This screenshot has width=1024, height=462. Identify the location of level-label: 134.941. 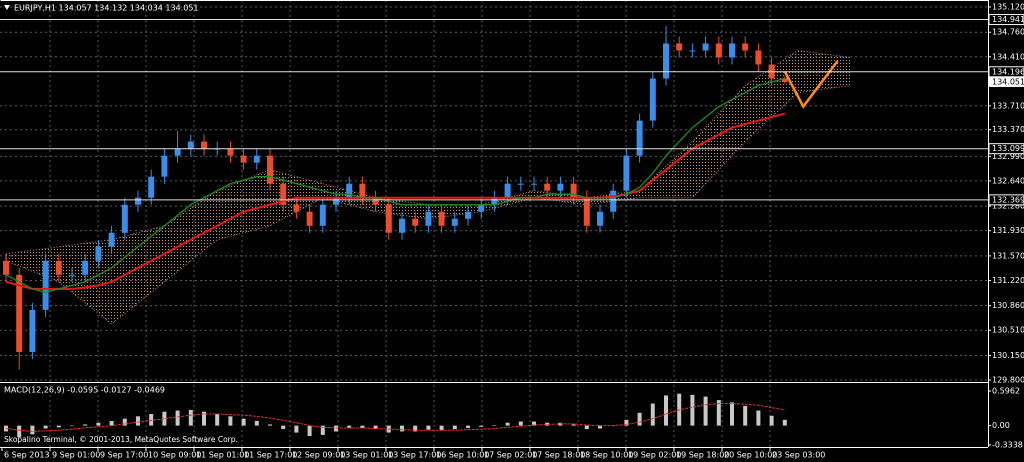
(1008, 19).